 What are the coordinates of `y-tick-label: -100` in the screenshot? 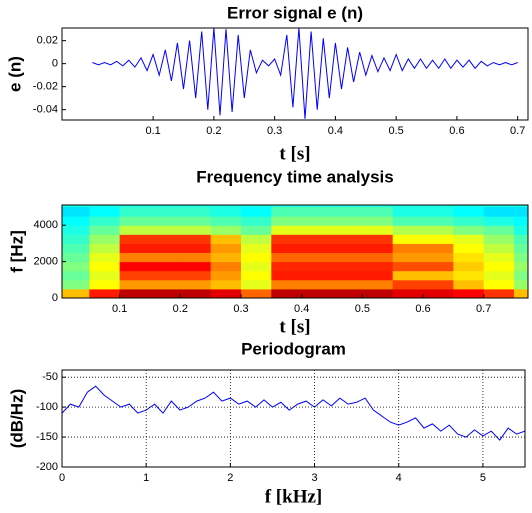 It's located at (47, 407).